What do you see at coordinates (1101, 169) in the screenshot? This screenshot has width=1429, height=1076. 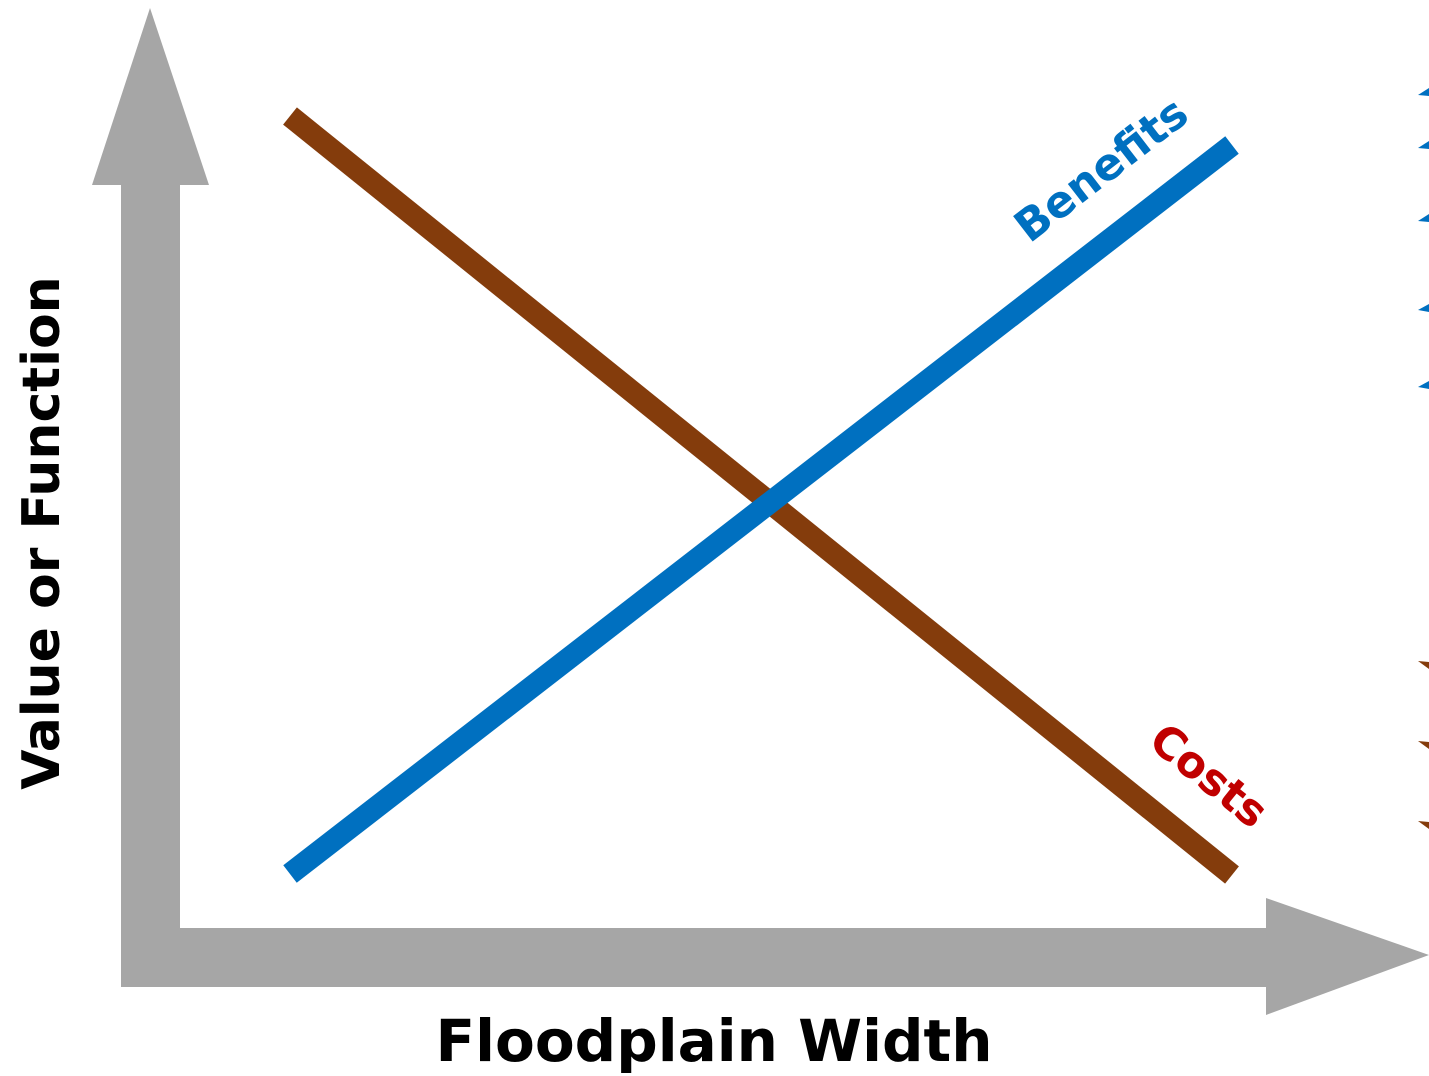 I see `benefits-label: Benefits` at bounding box center [1101, 169].